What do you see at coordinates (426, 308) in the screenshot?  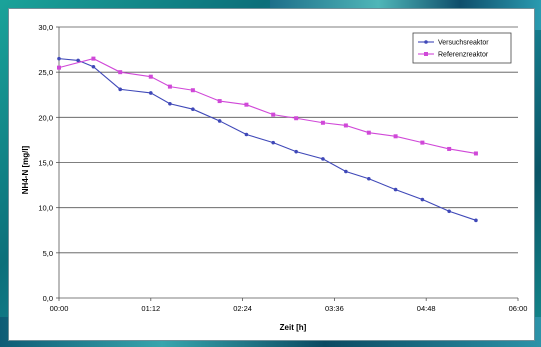 I see `x-tick-label-4: 04:48` at bounding box center [426, 308].